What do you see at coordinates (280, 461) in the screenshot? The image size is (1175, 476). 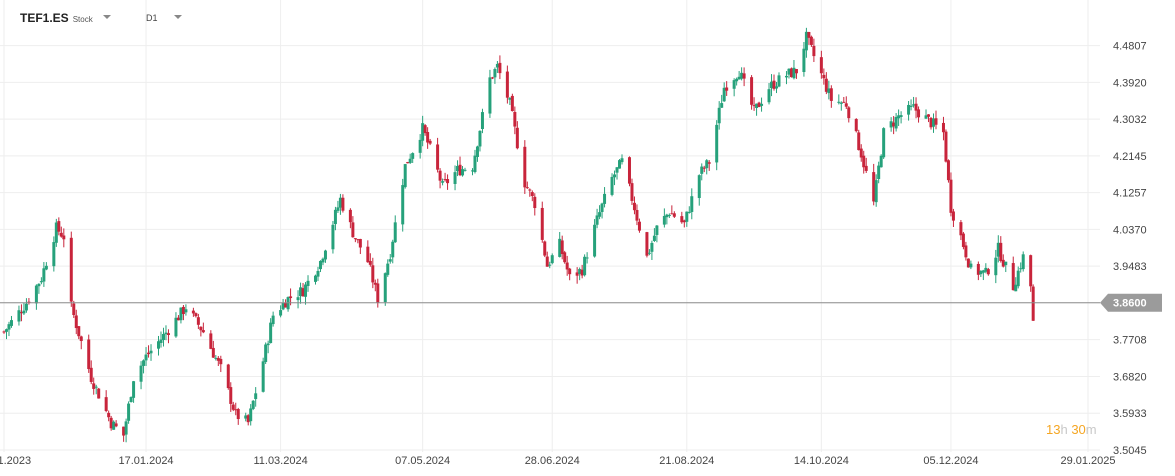 I see `x-tick-label: 11.03.2024` at bounding box center [280, 461].